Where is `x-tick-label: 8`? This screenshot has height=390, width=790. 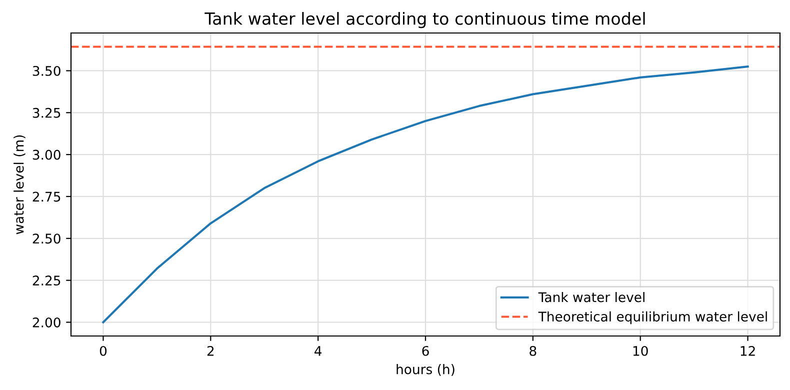 x-tick-label: 8 is located at coordinates (533, 351).